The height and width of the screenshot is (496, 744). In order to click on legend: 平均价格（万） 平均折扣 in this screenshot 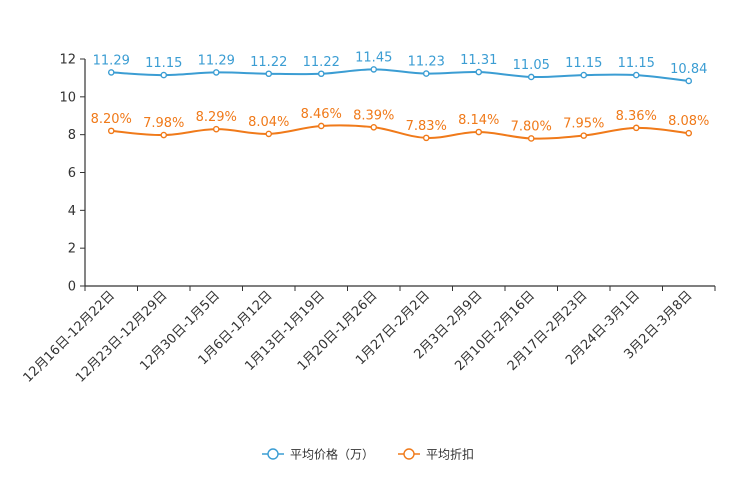, I will do `click(368, 454)`.